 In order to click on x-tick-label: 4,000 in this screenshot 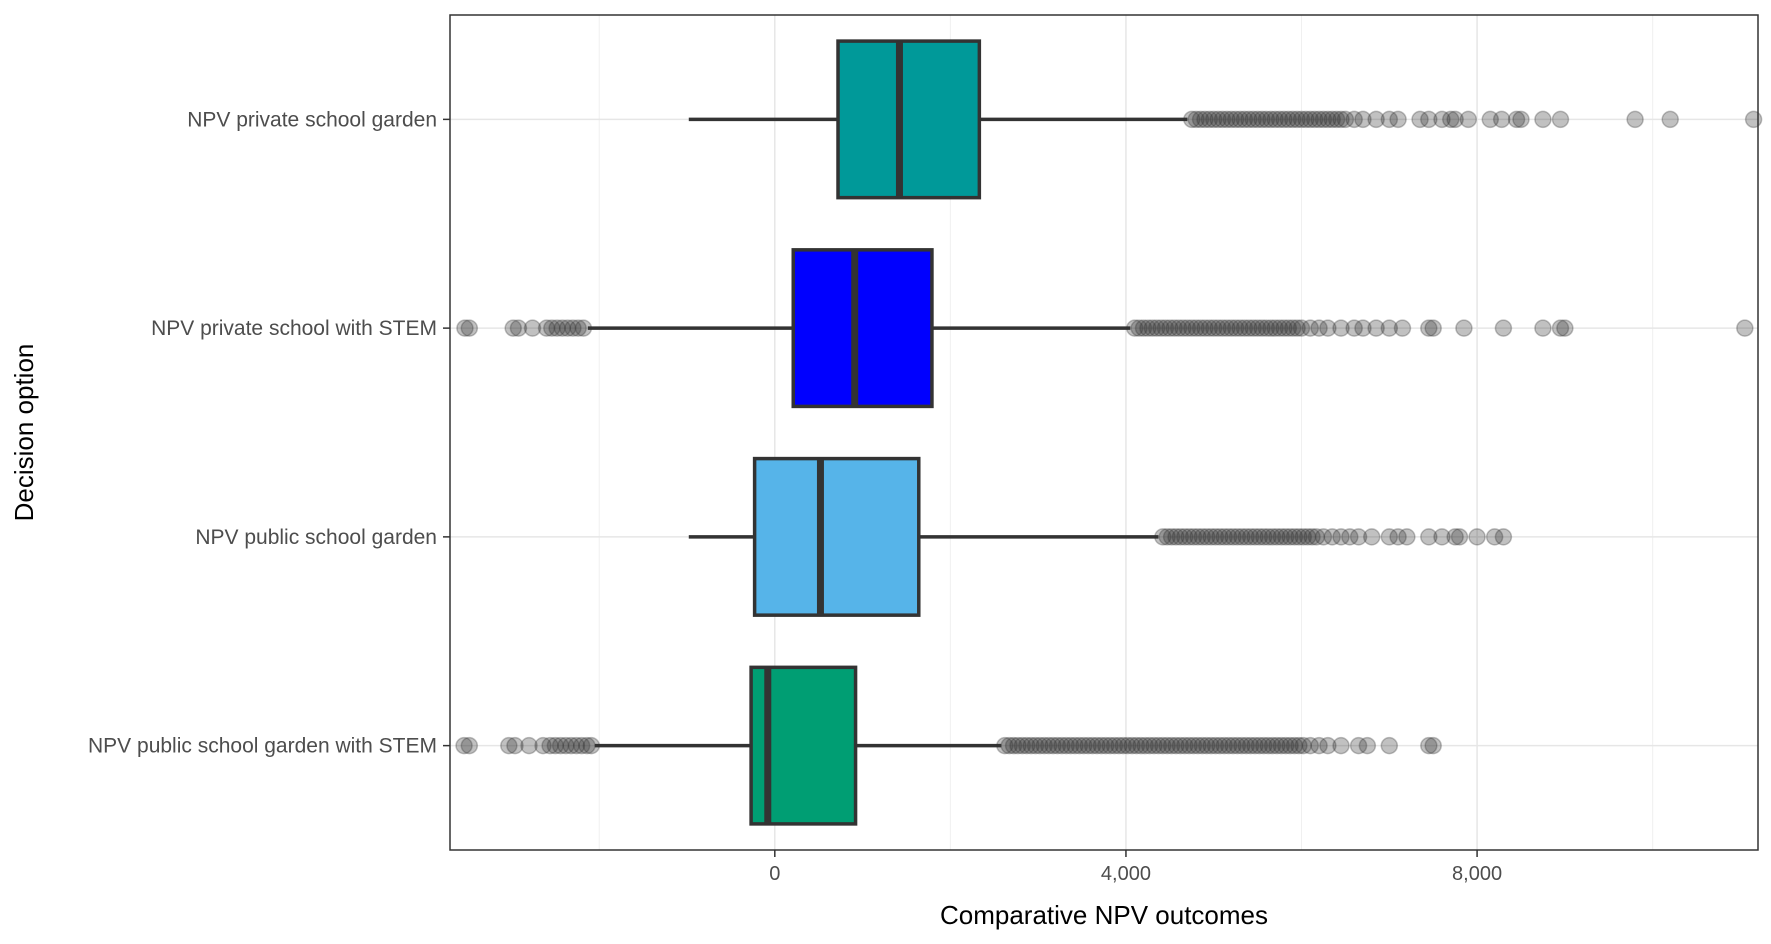, I will do `click(1126, 874)`.